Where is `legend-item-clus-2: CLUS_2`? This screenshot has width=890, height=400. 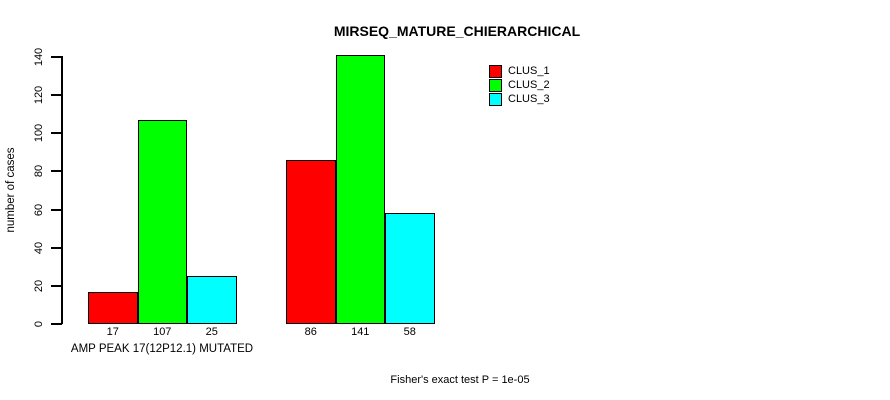 legend-item-clus-2: CLUS_2 is located at coordinates (519, 85).